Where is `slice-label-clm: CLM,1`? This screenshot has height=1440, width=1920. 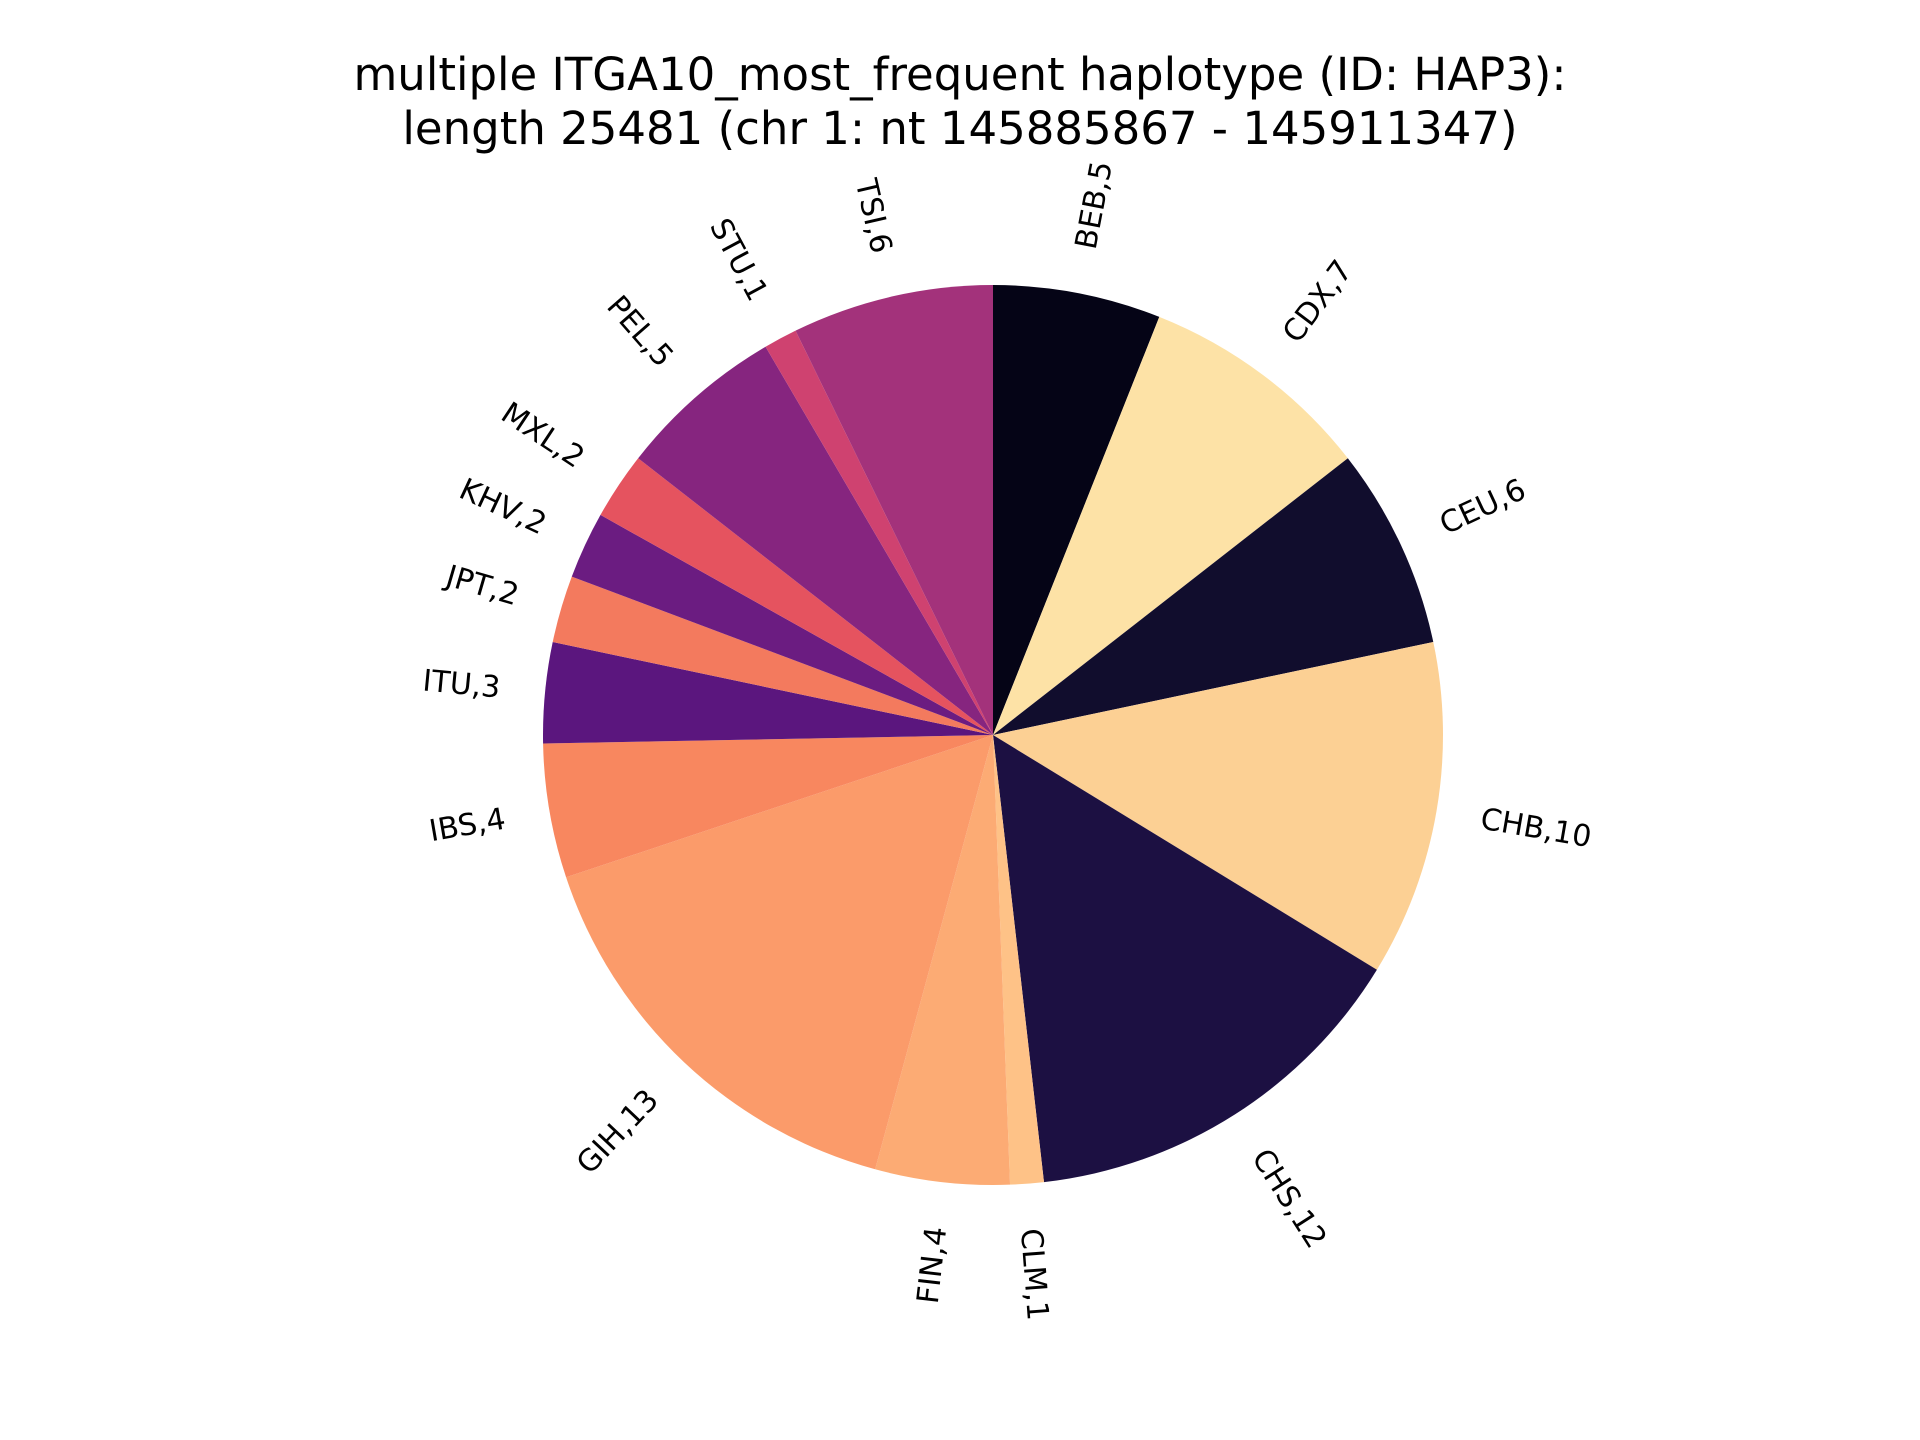
slice-label-clm: CLM,1 is located at coordinates (1034, 1274).